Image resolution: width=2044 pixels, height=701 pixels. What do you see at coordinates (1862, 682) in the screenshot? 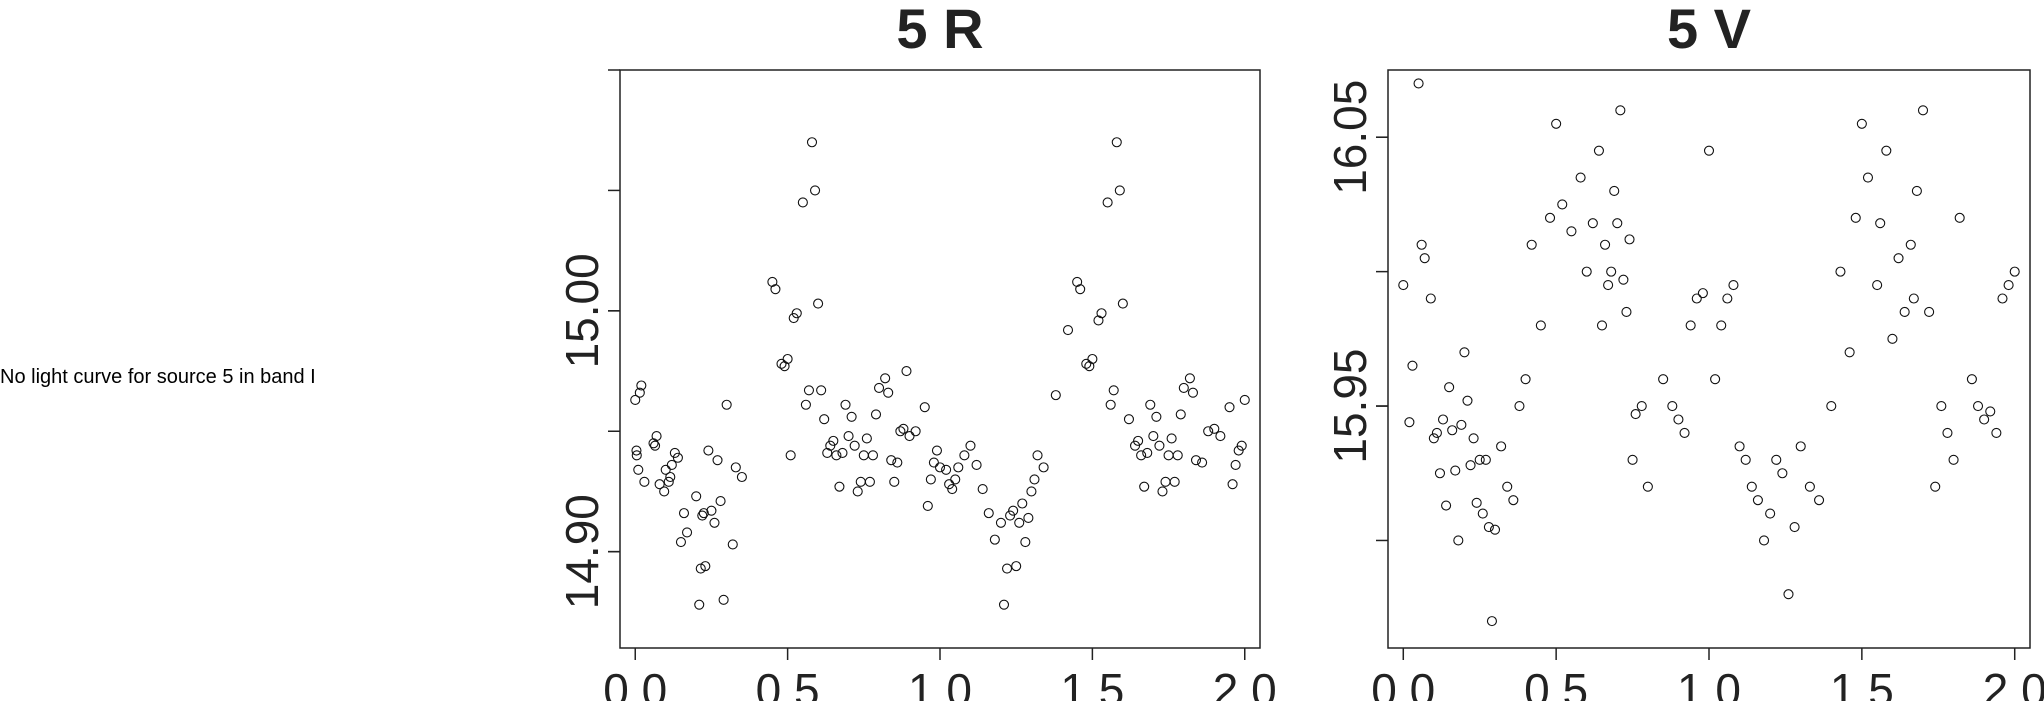
I see `x-tick-label: 1.5` at bounding box center [1862, 682].